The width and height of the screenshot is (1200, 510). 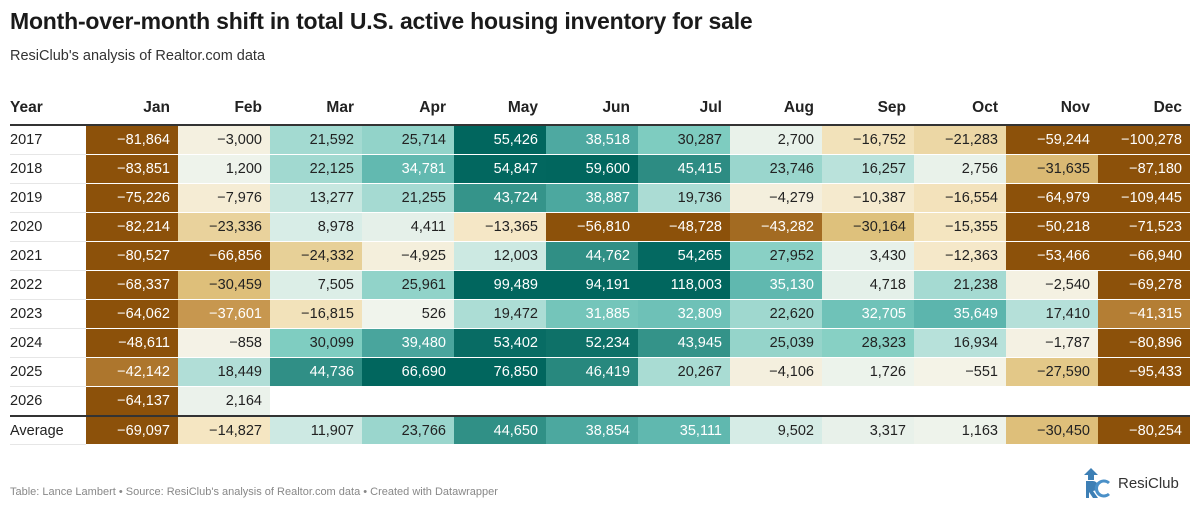 I want to click on heatmap-cell: −87,180, so click(x=1144, y=169).